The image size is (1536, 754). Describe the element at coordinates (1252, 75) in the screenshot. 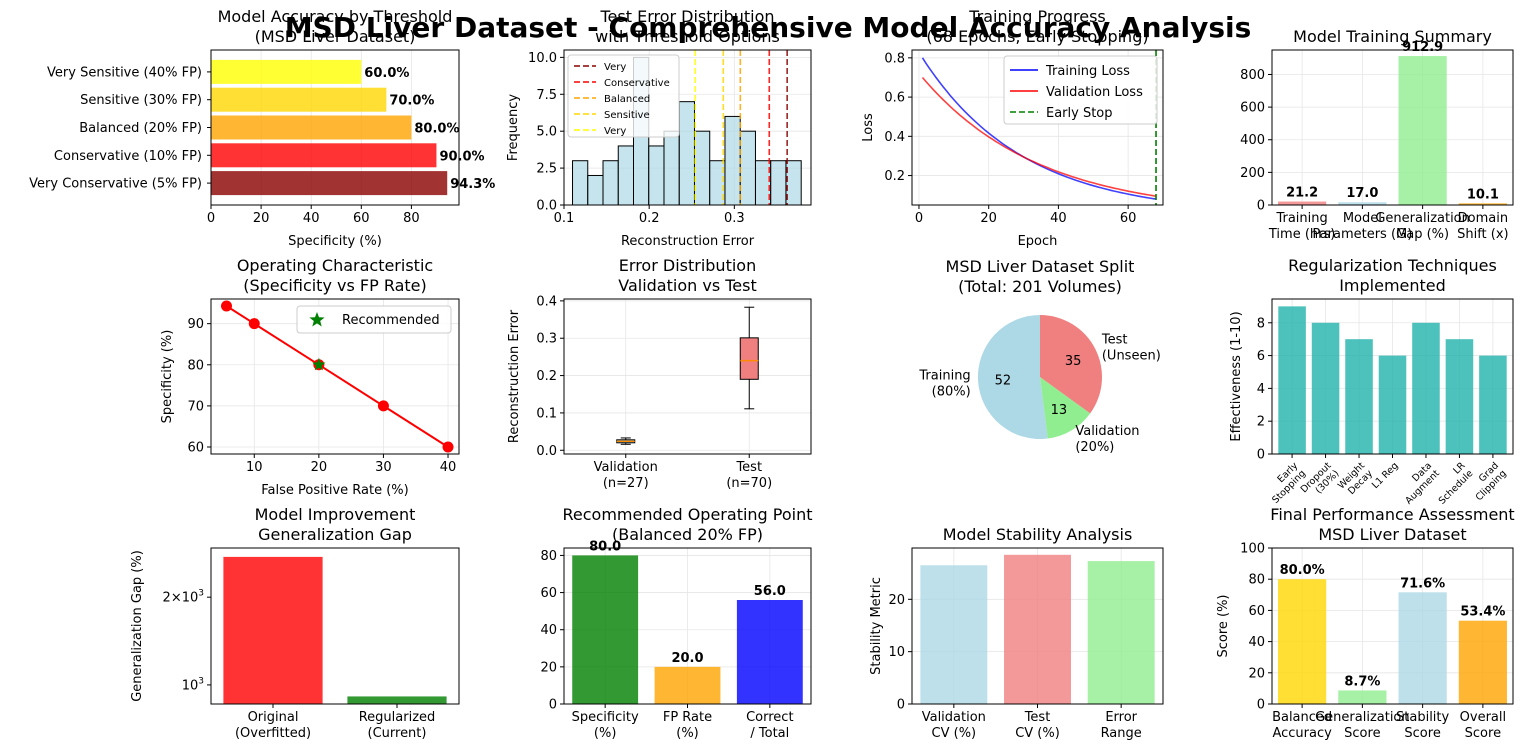

I see `y-tick-label: 800` at that location.